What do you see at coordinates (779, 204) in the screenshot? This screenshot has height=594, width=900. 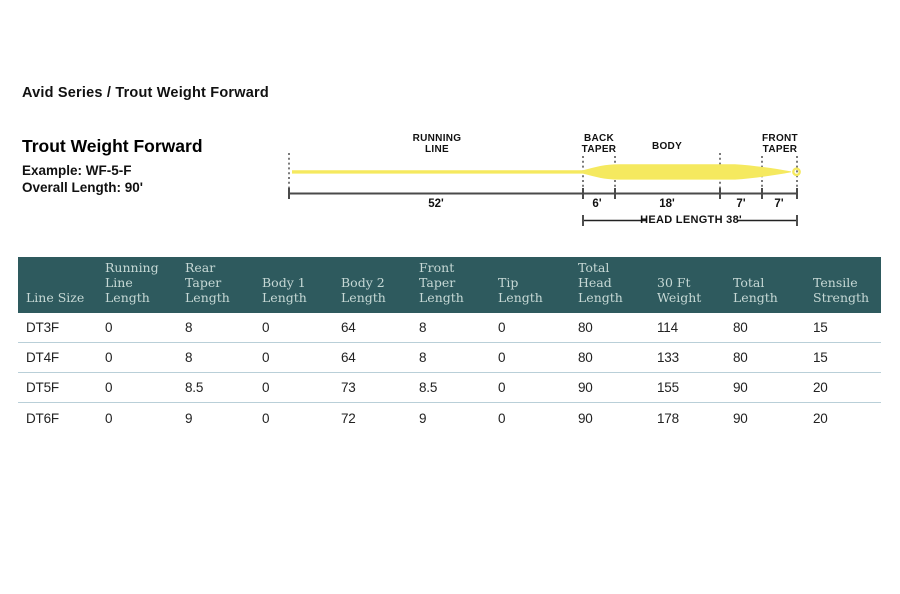 I see `segment-length-front-taper: 7'` at bounding box center [779, 204].